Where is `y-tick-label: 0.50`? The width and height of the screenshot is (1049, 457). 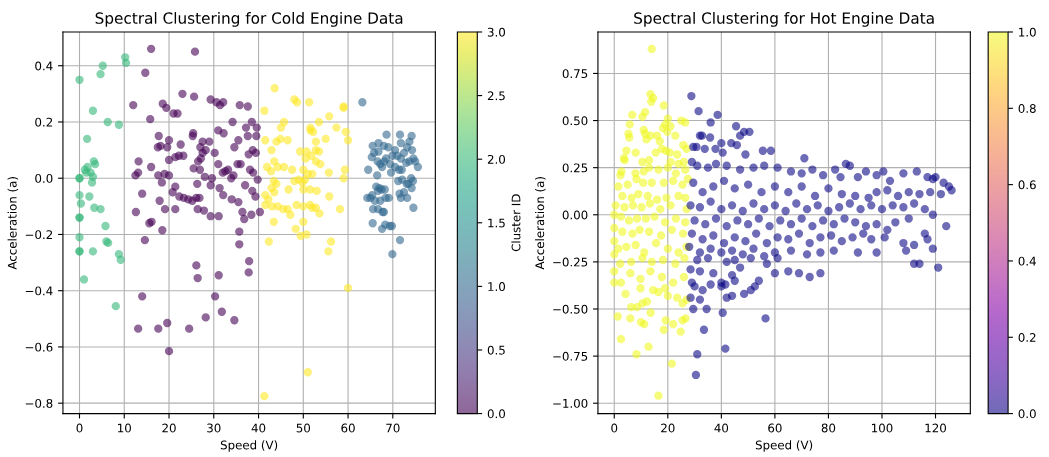 y-tick-label: 0.50 is located at coordinates (575, 121).